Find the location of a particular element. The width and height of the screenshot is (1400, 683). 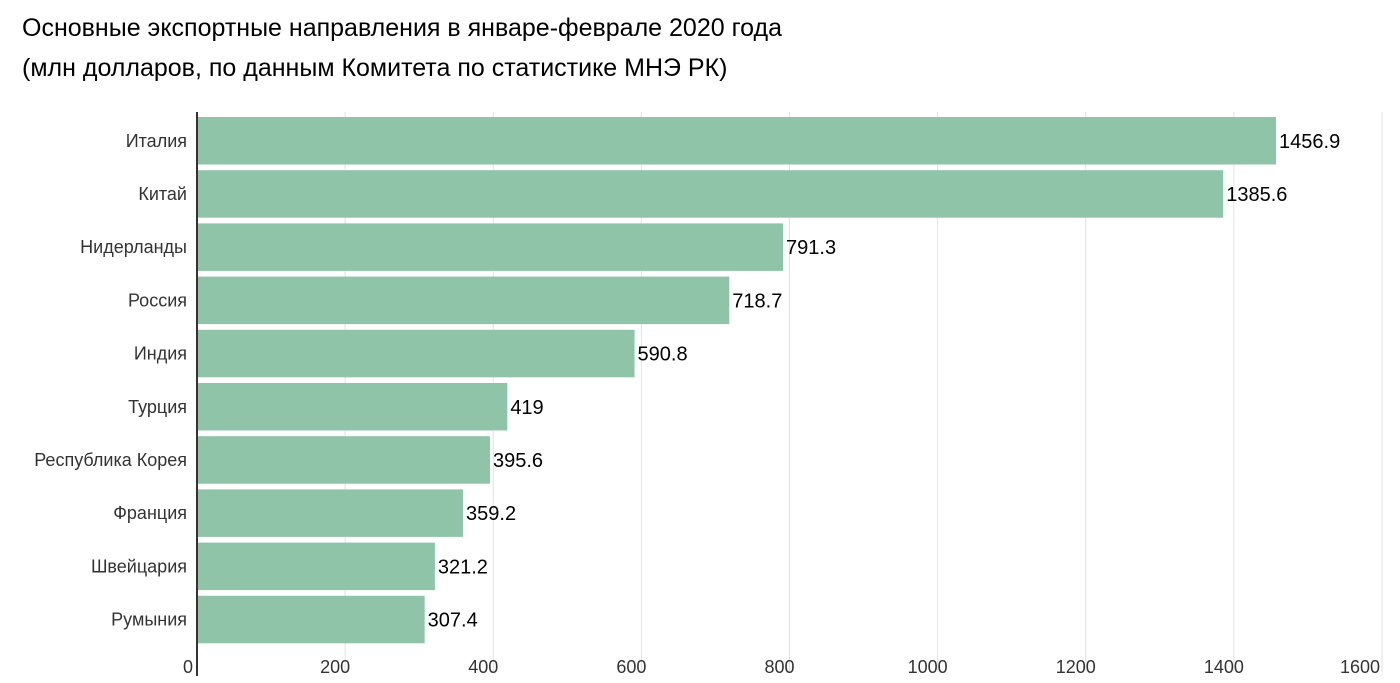

x-tick-label: 0 is located at coordinates (188, 667).